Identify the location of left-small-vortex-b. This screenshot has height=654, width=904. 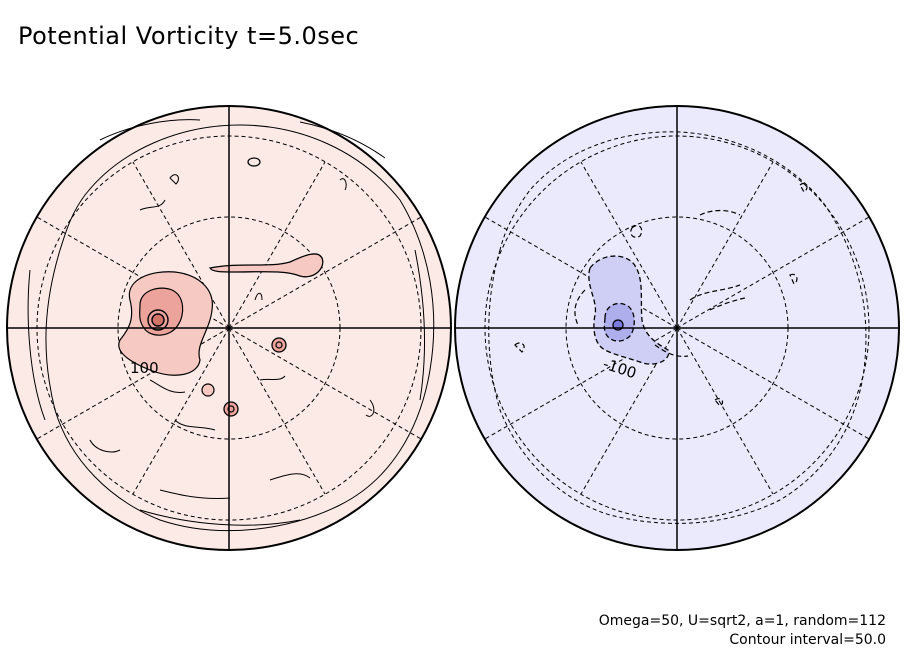
(231, 409).